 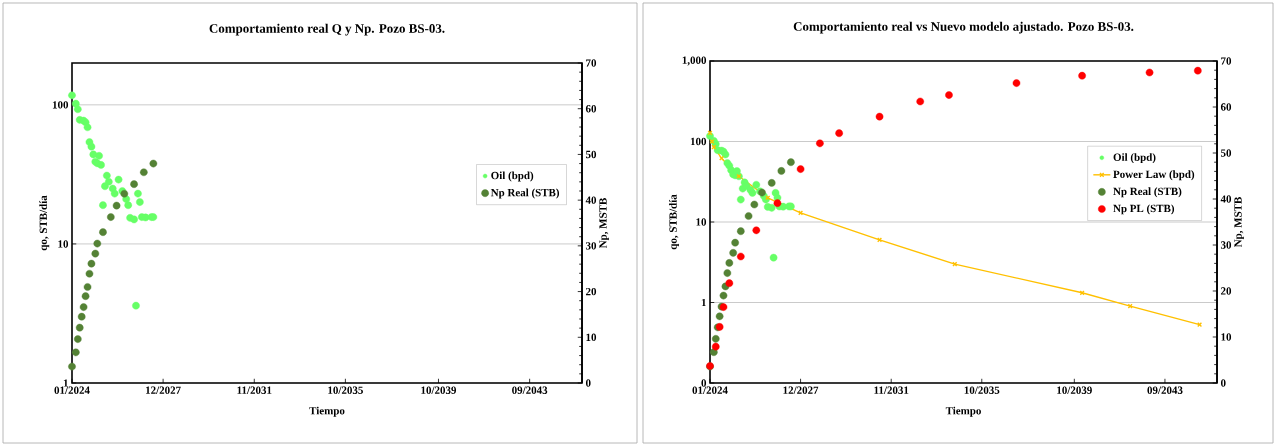 What do you see at coordinates (704, 383) in the screenshot?
I see `y-tick-label: 0` at bounding box center [704, 383].